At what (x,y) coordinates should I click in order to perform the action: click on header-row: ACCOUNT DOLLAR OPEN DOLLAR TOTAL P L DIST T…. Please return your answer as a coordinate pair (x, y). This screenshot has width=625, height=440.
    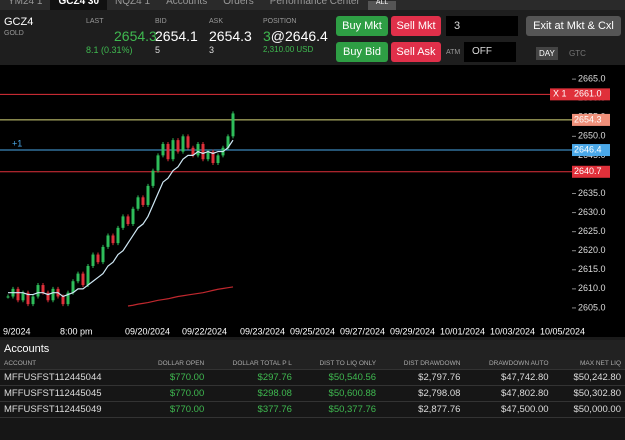
    Looking at the image, I should click on (312, 364).